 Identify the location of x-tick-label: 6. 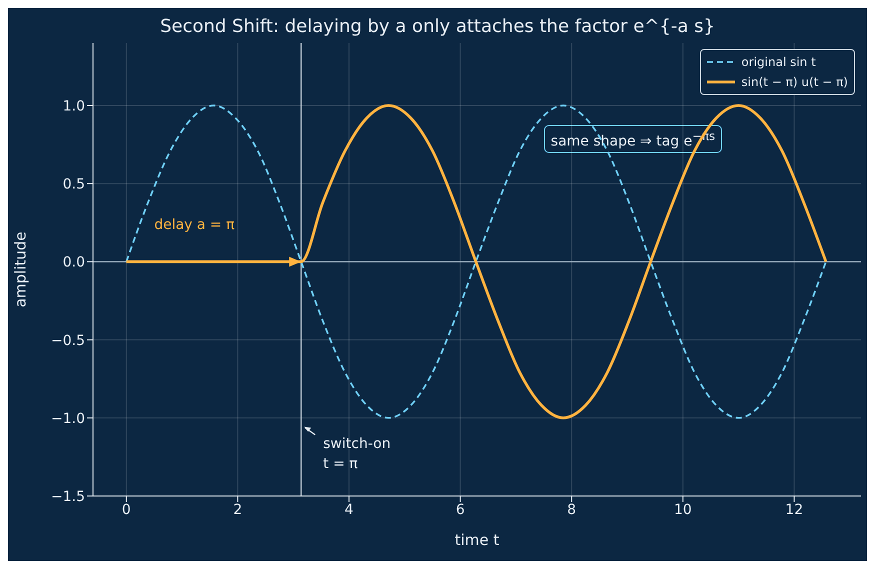
(460, 510).